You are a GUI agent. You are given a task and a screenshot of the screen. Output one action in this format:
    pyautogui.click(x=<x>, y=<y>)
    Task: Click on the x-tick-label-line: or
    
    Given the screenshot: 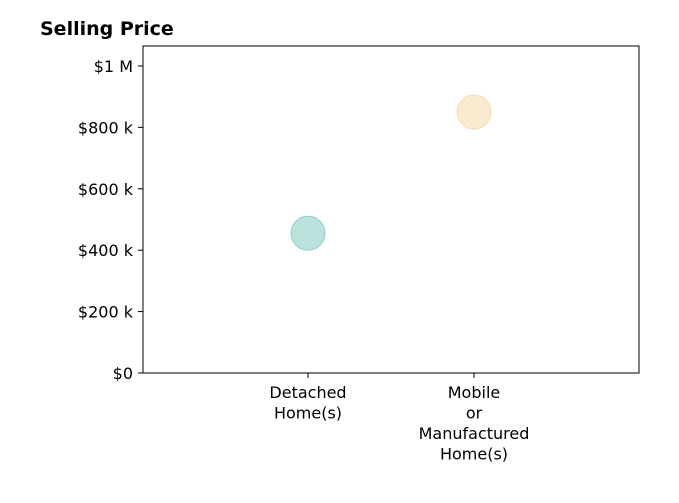 What is the action you would take?
    pyautogui.click(x=474, y=413)
    